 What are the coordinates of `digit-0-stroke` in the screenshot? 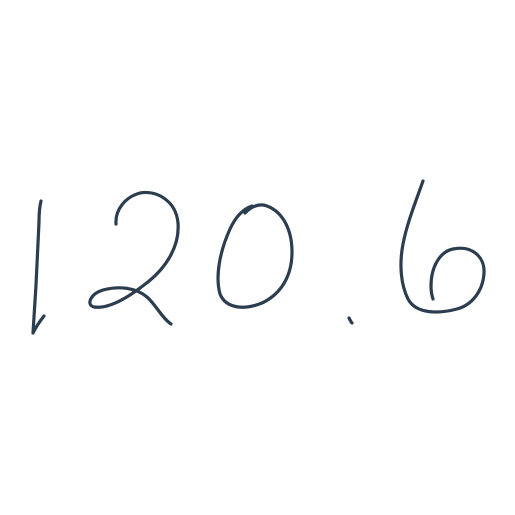 It's located at (255, 256).